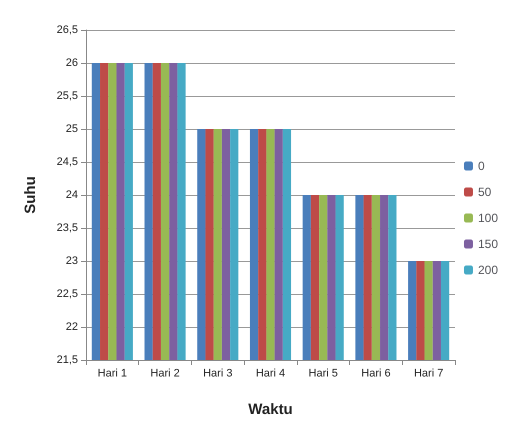  I want to click on x-tick-label: Hari 7, so click(429, 374).